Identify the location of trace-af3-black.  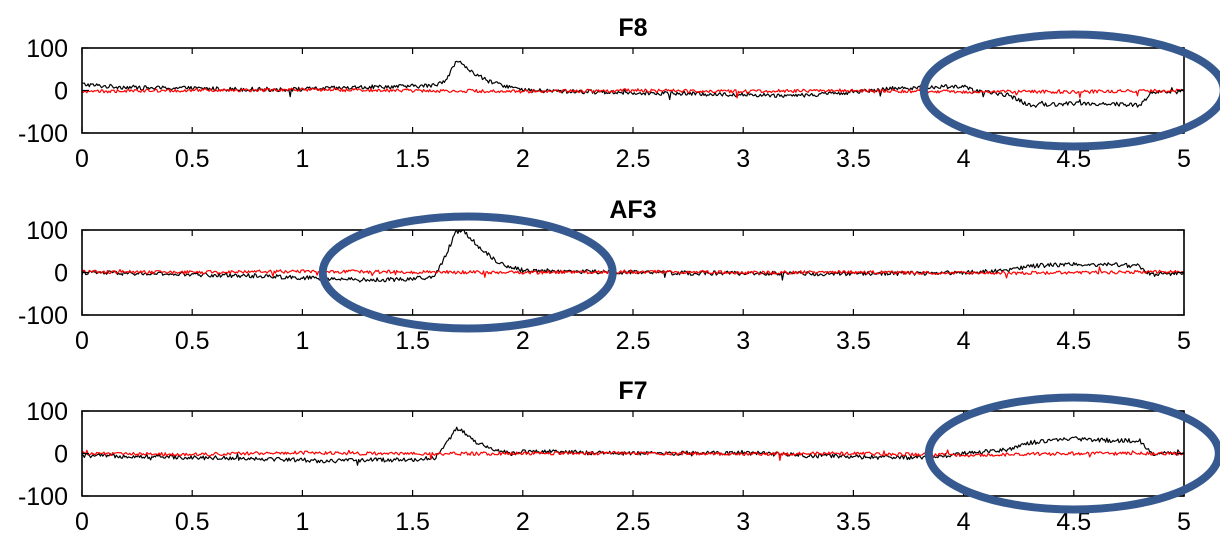
(633, 256).